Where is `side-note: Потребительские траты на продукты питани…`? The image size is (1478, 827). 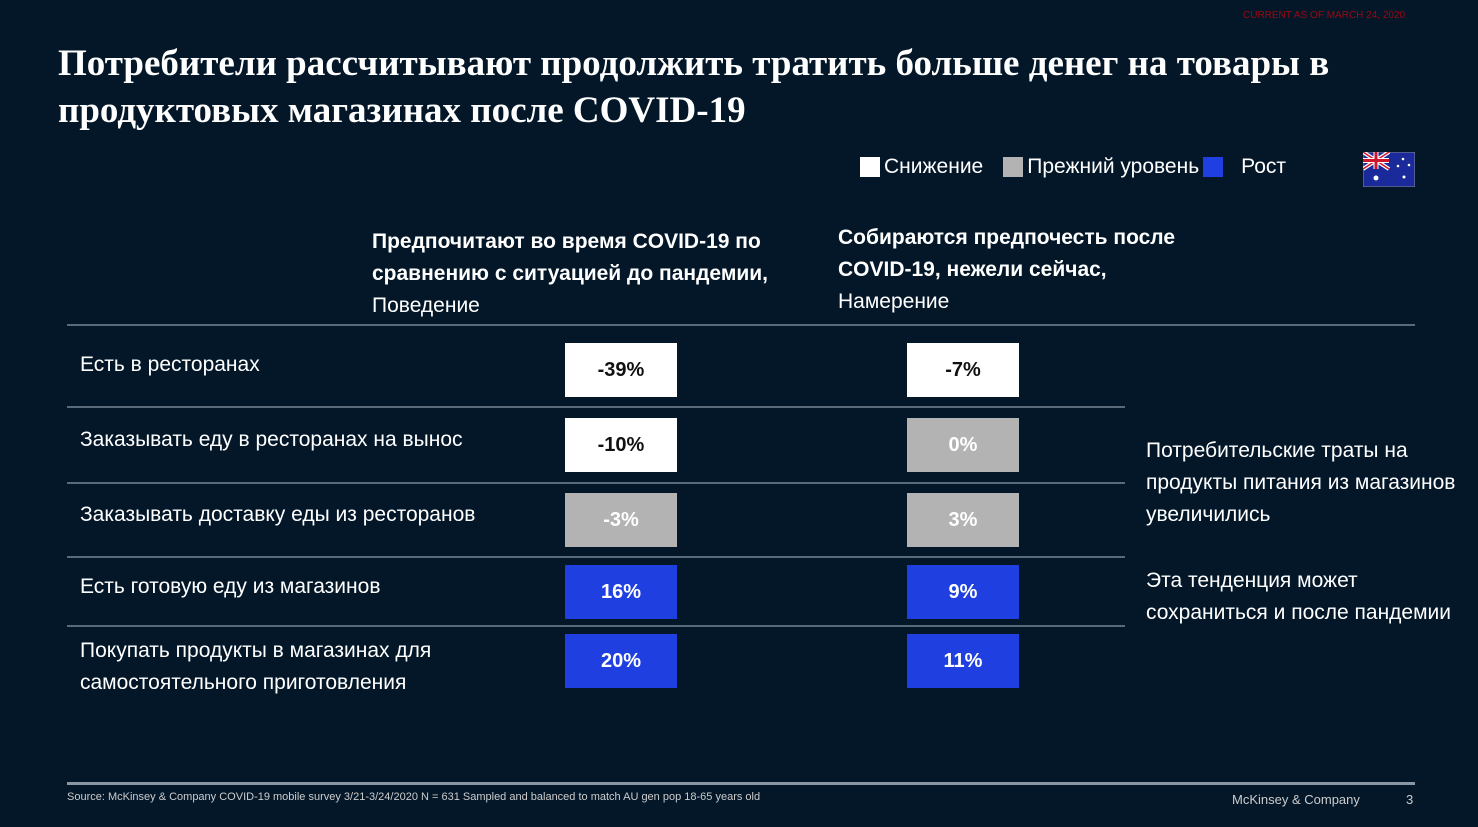
side-note: Потребительские траты на продукты питани… is located at coordinates (1301, 482).